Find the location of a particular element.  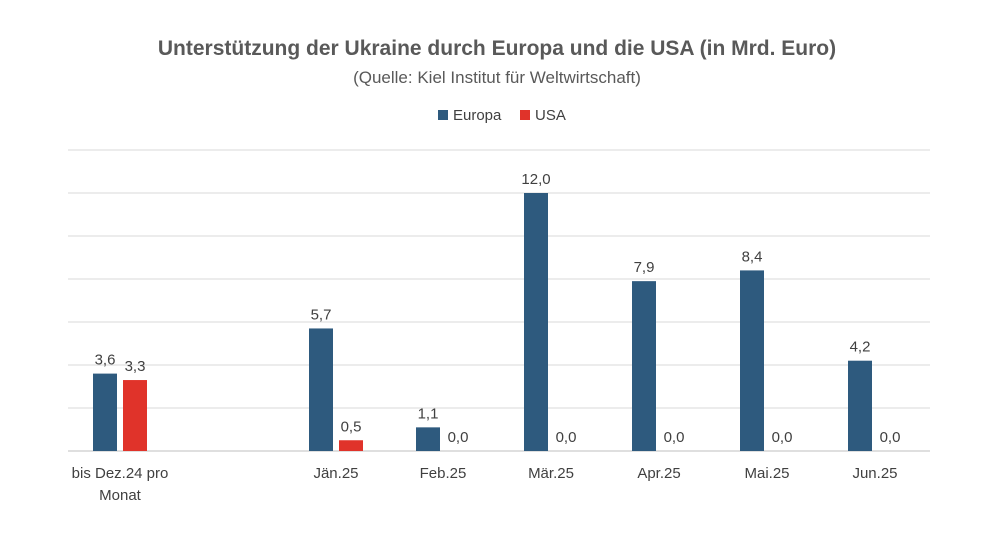

x-tick-label: Mär.25 is located at coordinates (551, 473).